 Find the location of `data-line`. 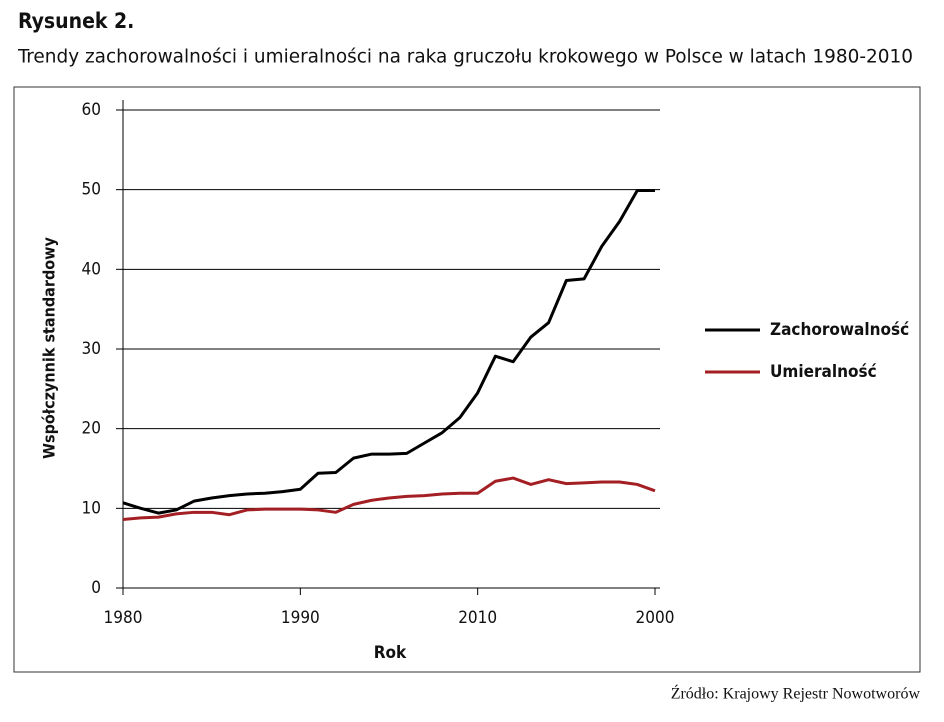

data-line is located at coordinates (389, 498).